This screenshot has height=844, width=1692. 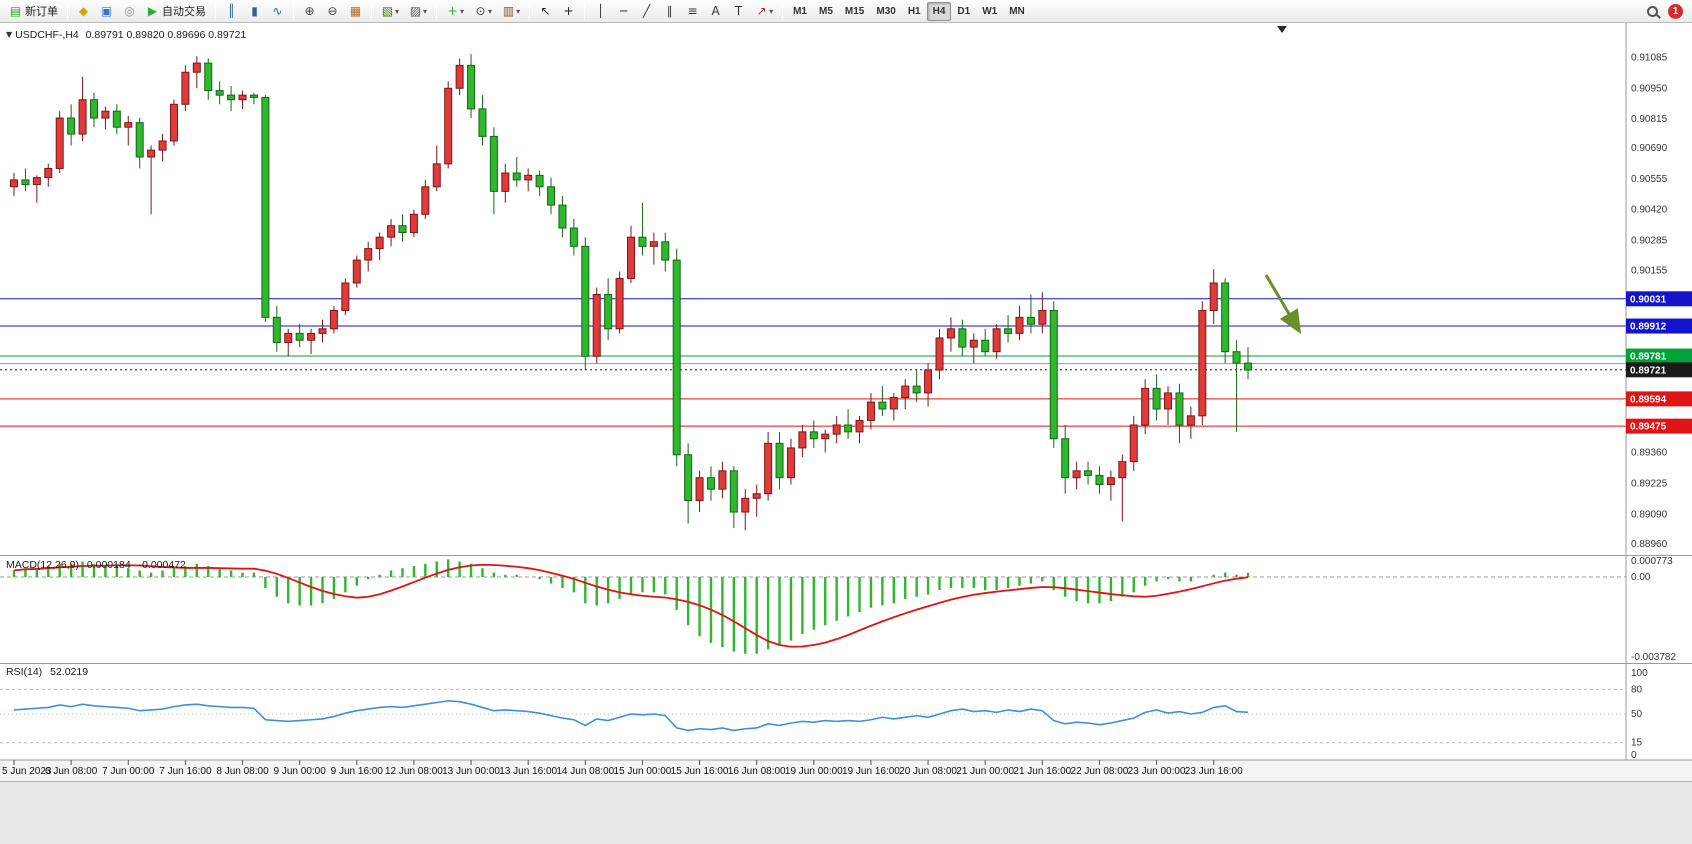 I want to click on new-order-label: 新订单, so click(x=41, y=12).